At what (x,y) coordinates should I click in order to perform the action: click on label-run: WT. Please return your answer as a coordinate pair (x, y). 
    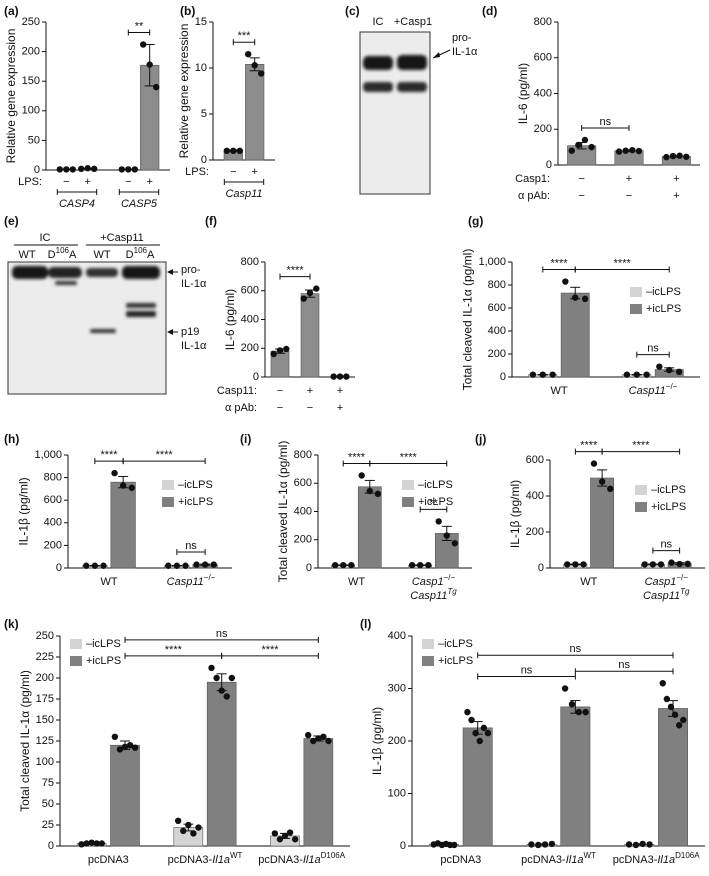
    Looking at the image, I should click on (101, 255).